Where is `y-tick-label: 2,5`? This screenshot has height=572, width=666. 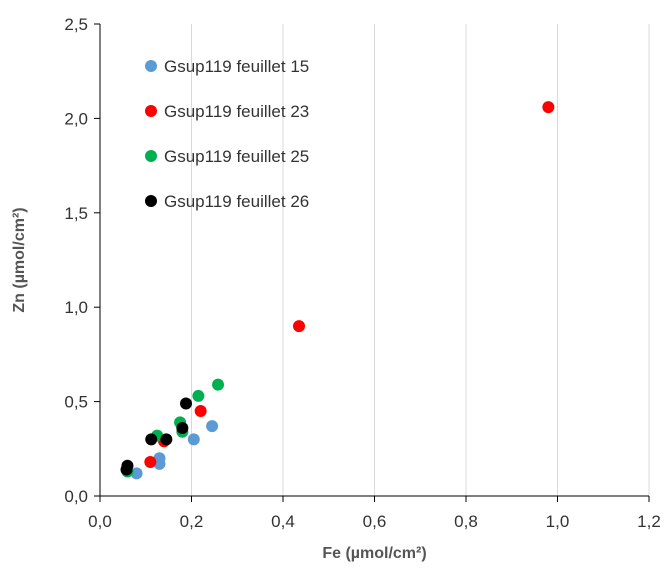
y-tick-label: 2,5 is located at coordinates (76, 24).